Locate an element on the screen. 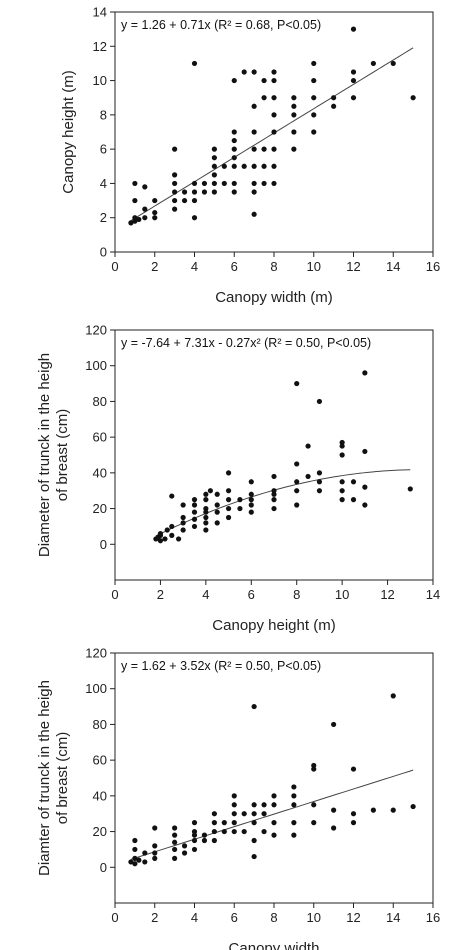 Image resolution: width=474 pixels, height=950 pixels. y-tick-label: 40 is located at coordinates (100, 795).